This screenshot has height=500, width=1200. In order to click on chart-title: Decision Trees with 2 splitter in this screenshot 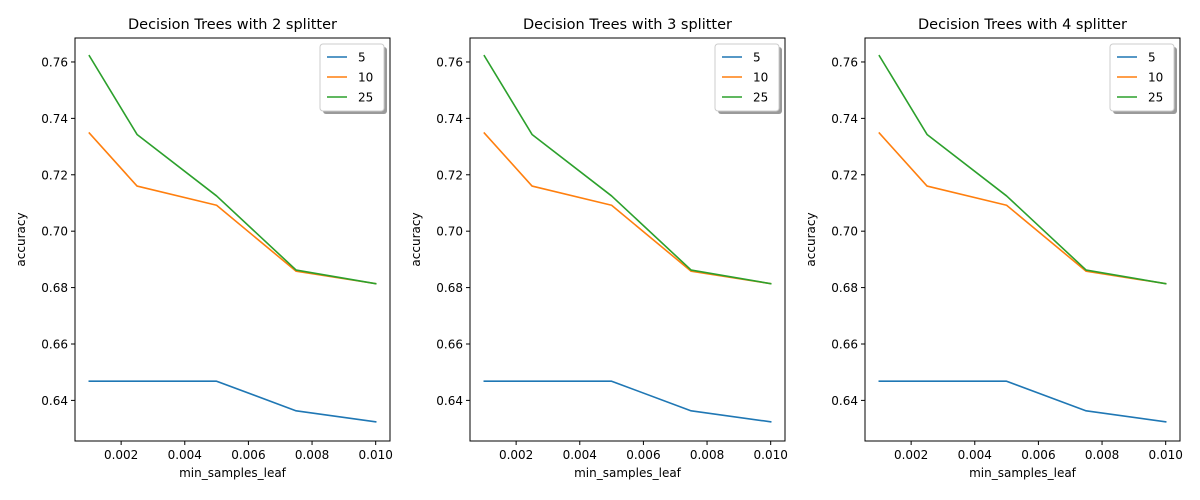, I will do `click(232, 25)`.